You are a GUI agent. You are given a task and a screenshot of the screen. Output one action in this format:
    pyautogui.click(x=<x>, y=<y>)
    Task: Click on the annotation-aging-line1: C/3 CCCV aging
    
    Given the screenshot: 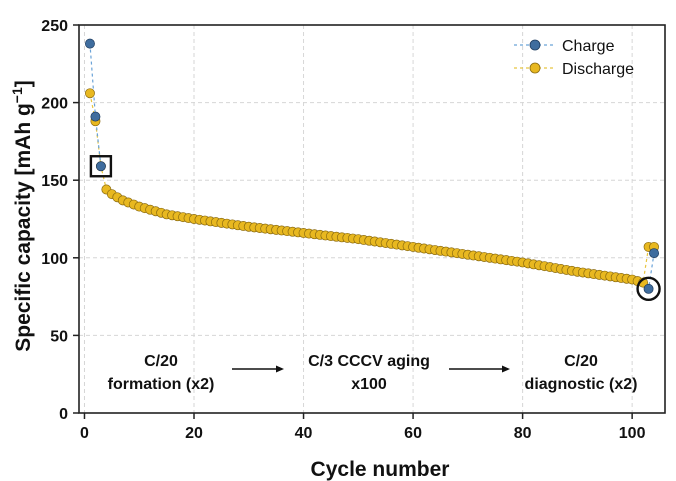 What is the action you would take?
    pyautogui.click(x=369, y=361)
    